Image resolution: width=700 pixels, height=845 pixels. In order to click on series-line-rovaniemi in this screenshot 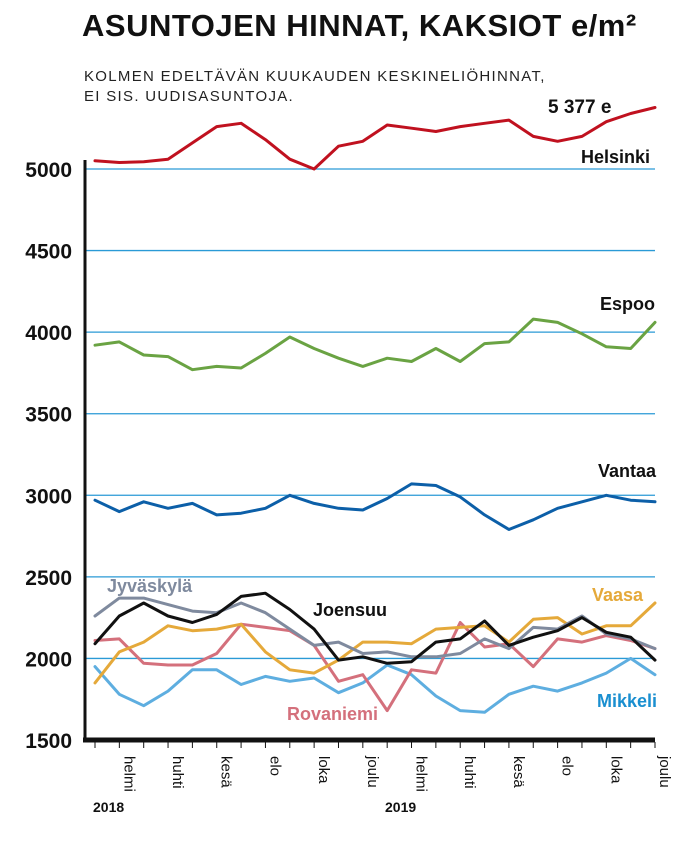, I will do `click(375, 667)`.